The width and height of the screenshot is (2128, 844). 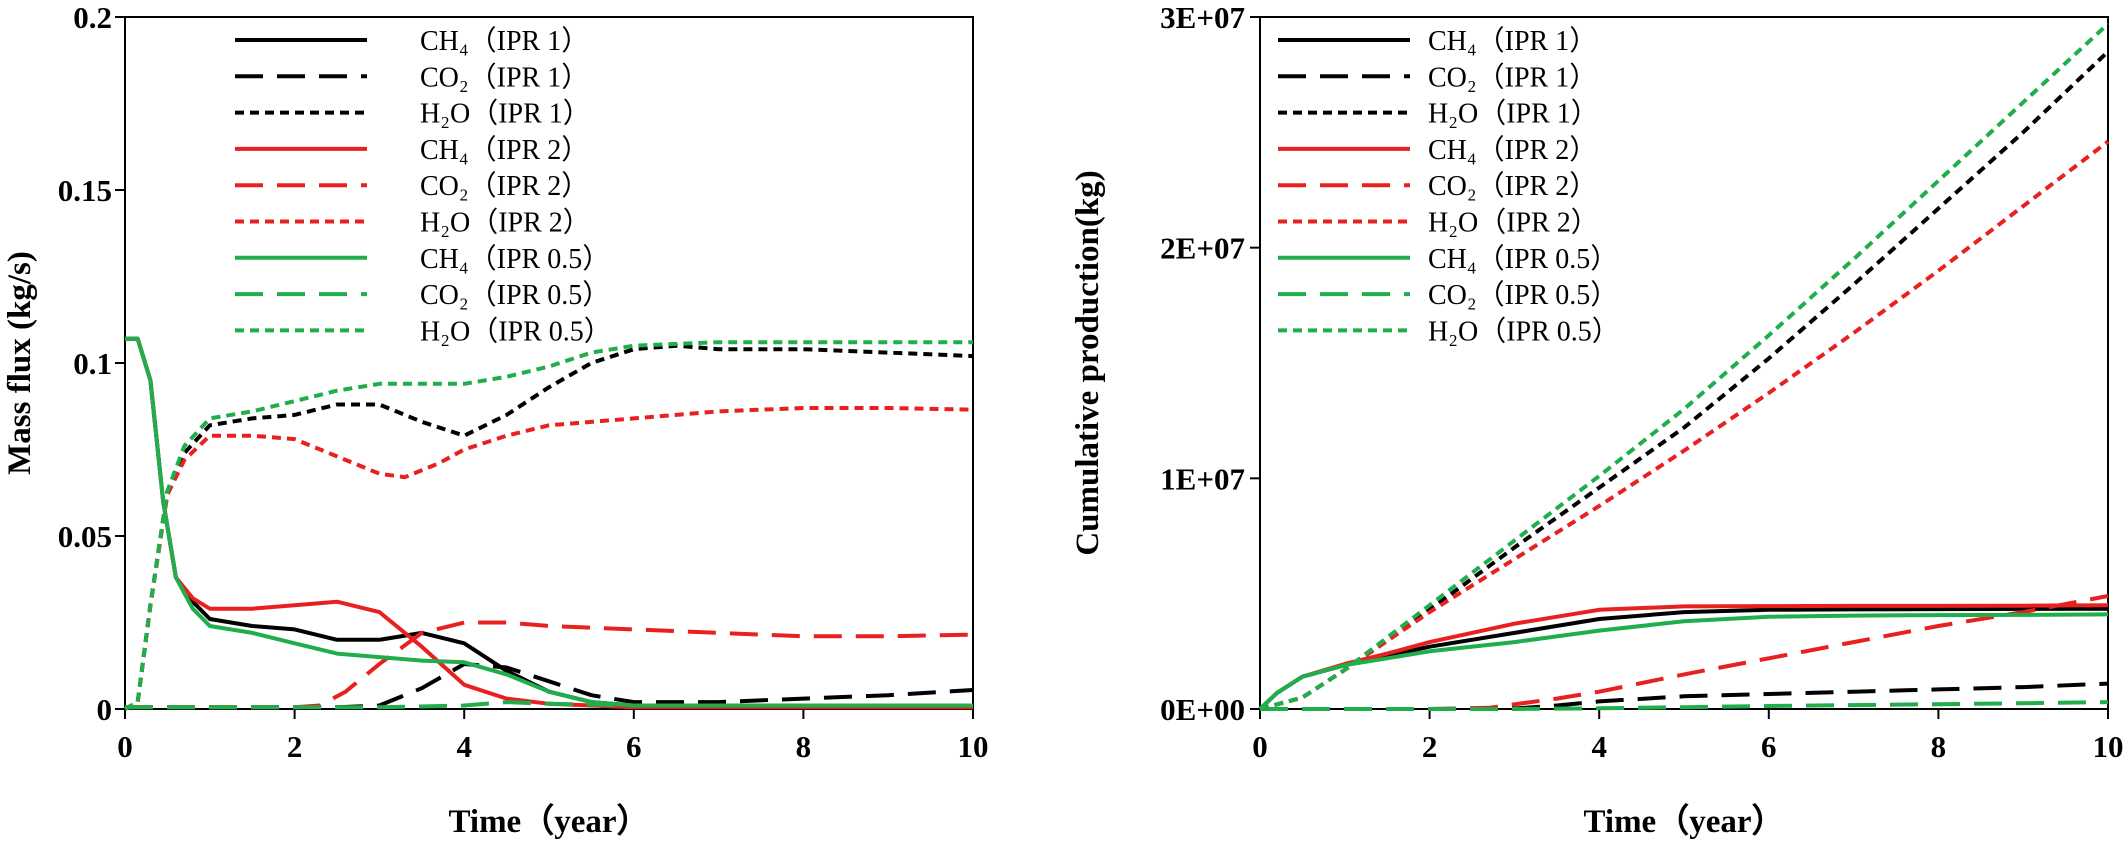 I want to click on y-tick-label: 0.1, so click(x=92, y=363).